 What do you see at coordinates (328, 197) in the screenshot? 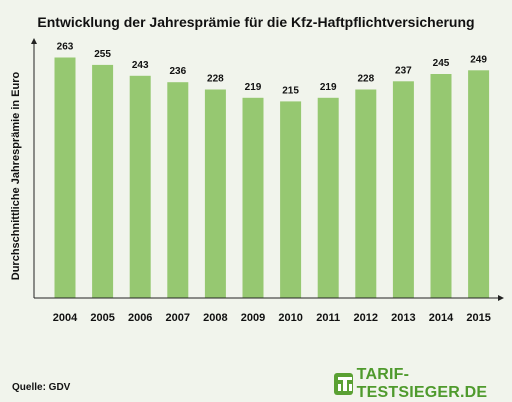
I see `bar-2011` at bounding box center [328, 197].